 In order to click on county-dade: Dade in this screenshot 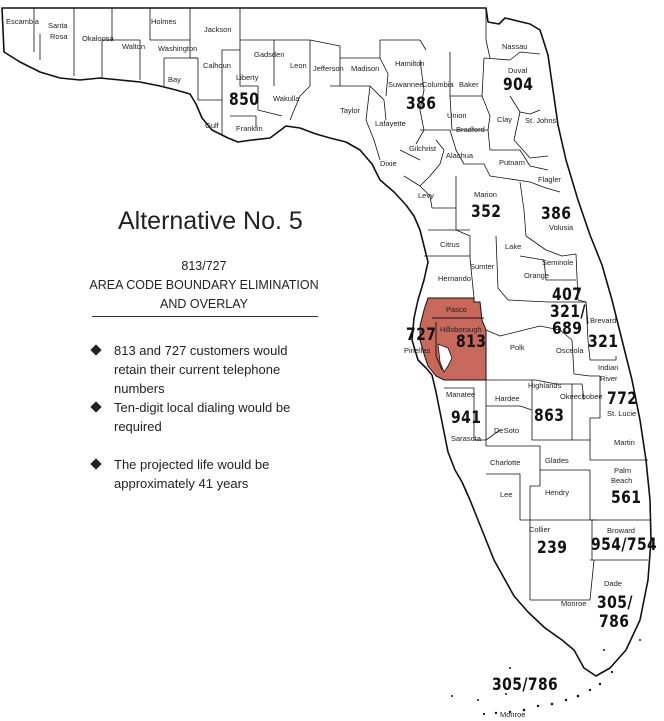, I will do `click(613, 583)`.